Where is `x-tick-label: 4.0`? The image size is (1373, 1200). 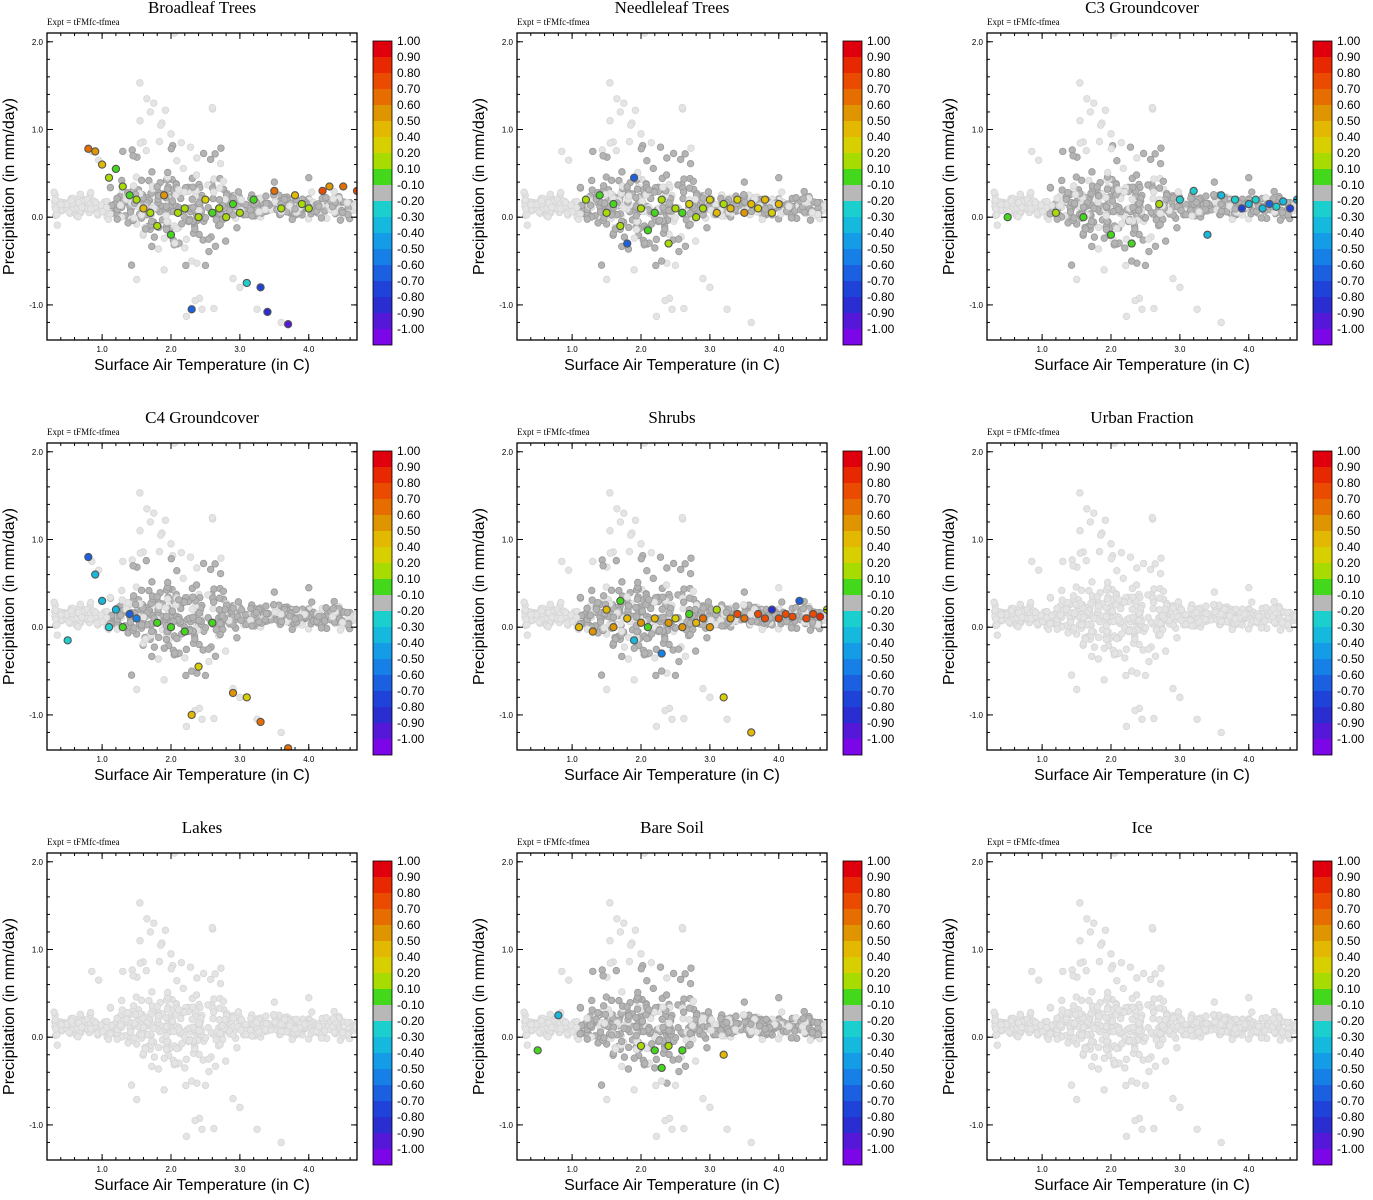 x-tick-label: 4.0 is located at coordinates (1249, 349).